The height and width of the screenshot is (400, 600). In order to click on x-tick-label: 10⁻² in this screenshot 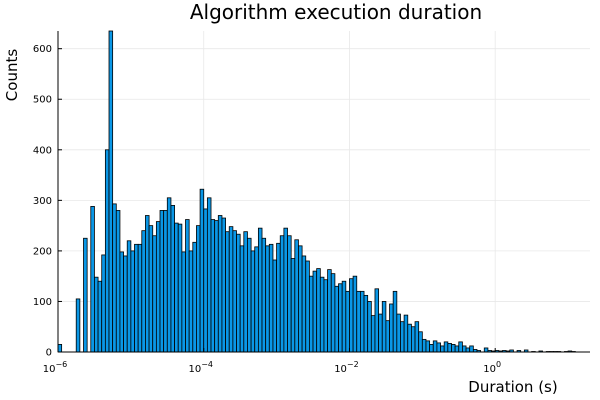, I will do `click(346, 367)`.